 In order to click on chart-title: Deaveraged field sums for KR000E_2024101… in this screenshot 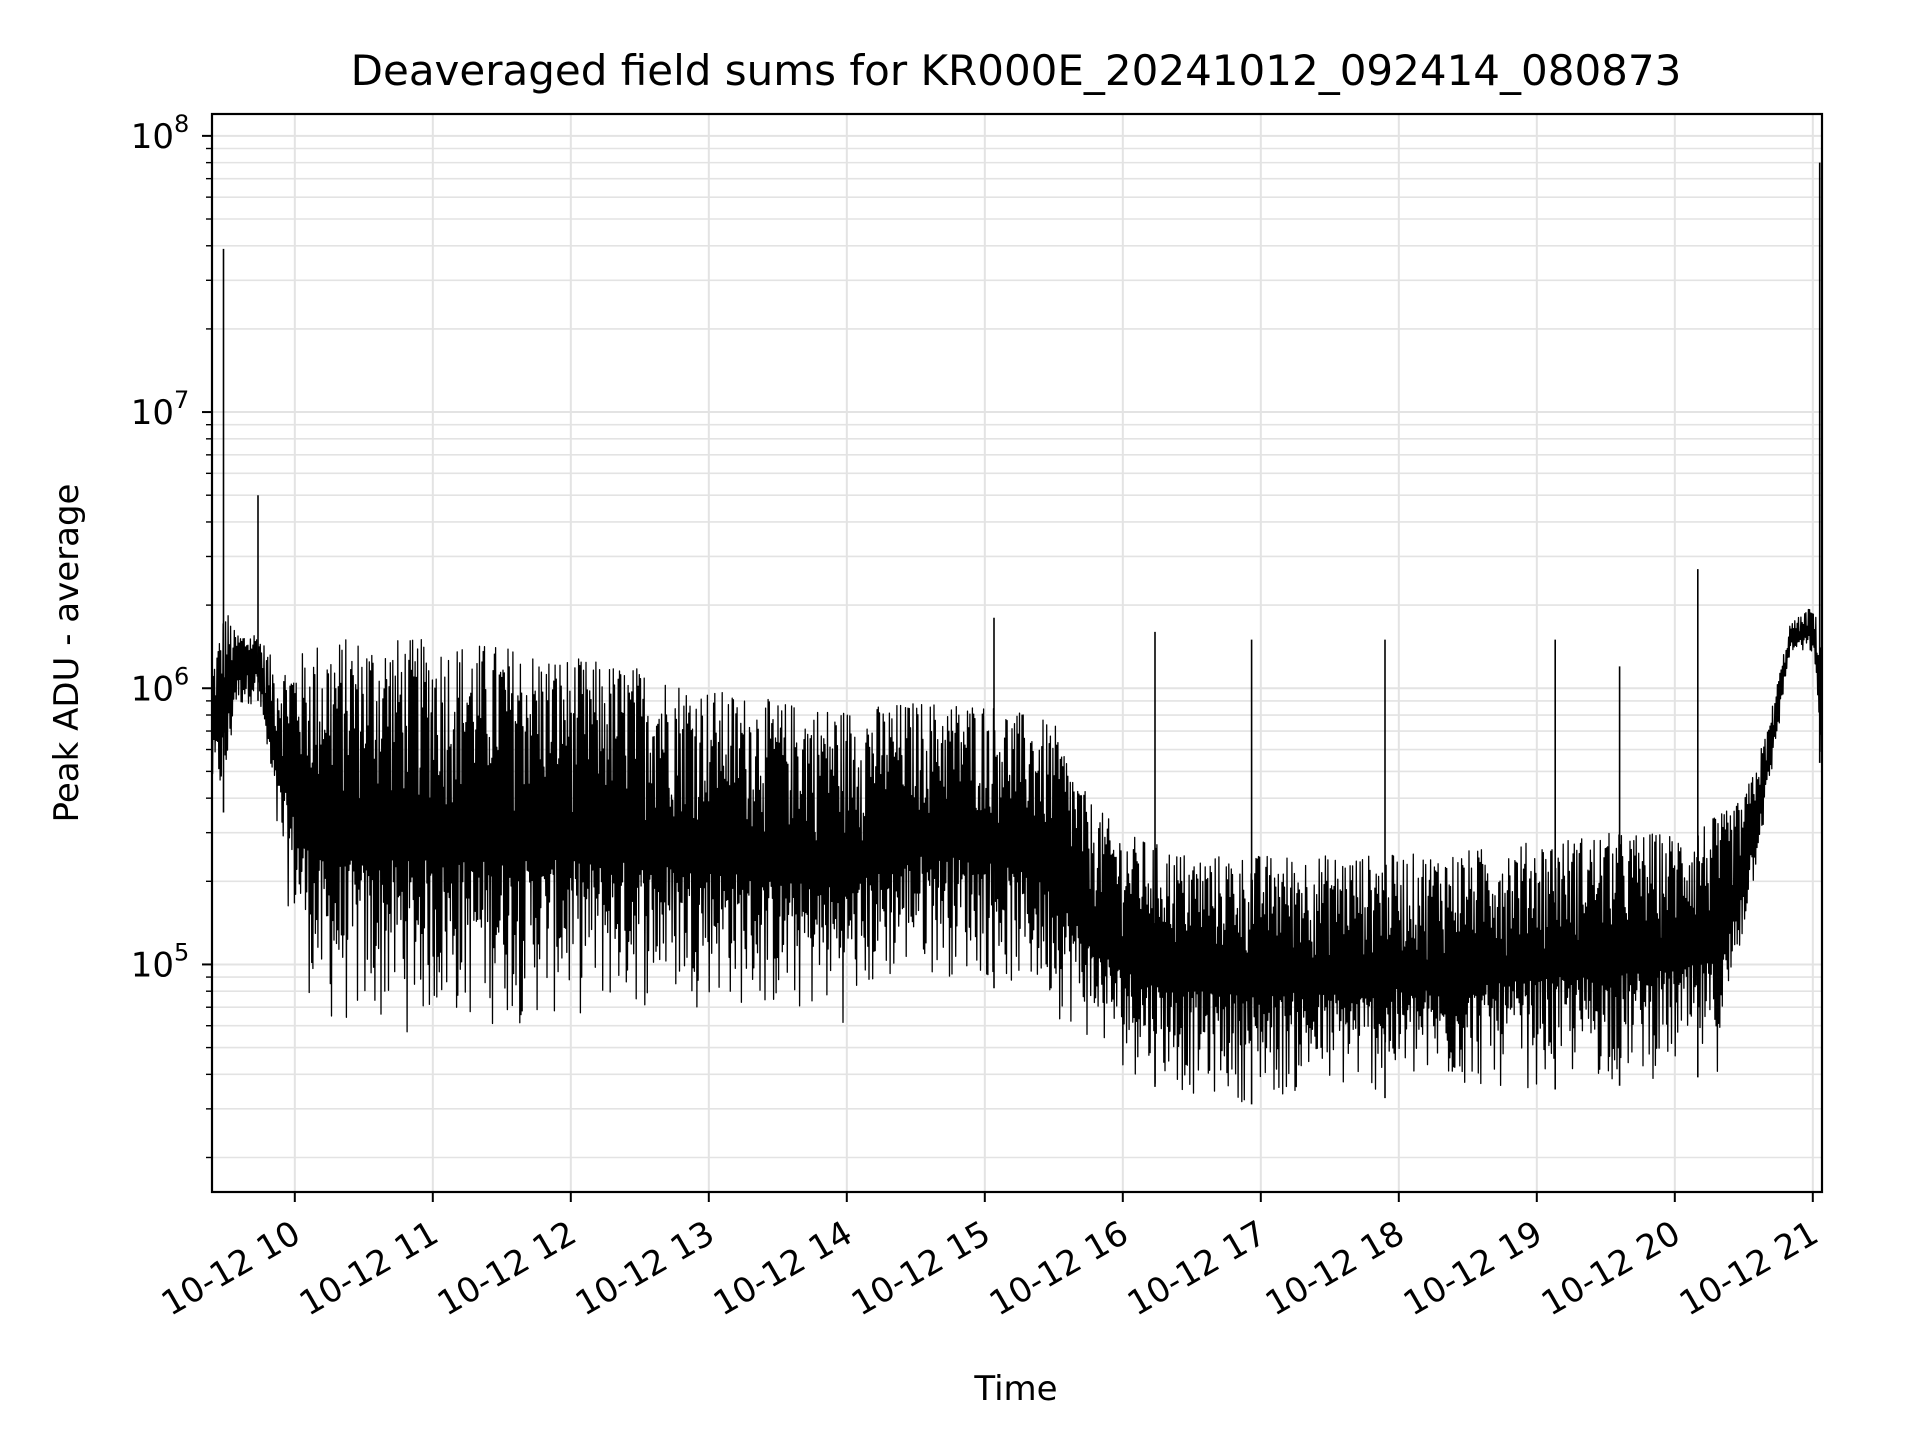, I will do `click(1016, 70)`.